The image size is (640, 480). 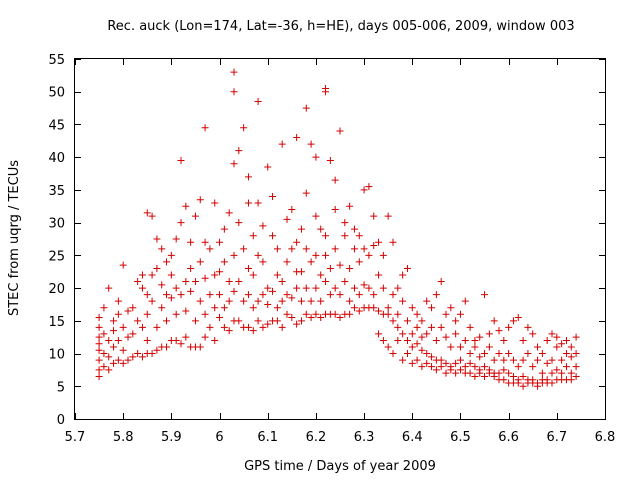 I want to click on x-tick-label: 6.8, so click(x=605, y=437).